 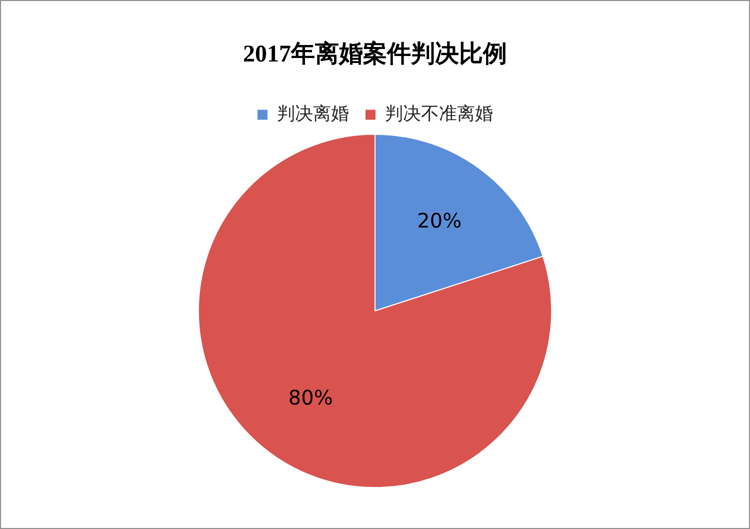 What do you see at coordinates (313, 113) in the screenshot?
I see `legend-label: 判决离婚` at bounding box center [313, 113].